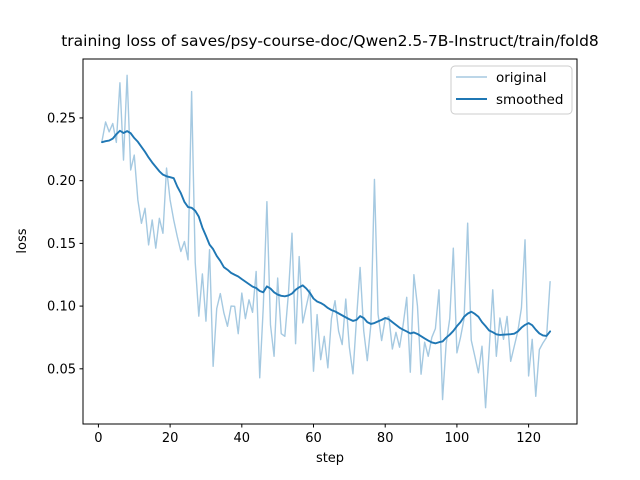  I want to click on legend-label-original: original, so click(521, 78).